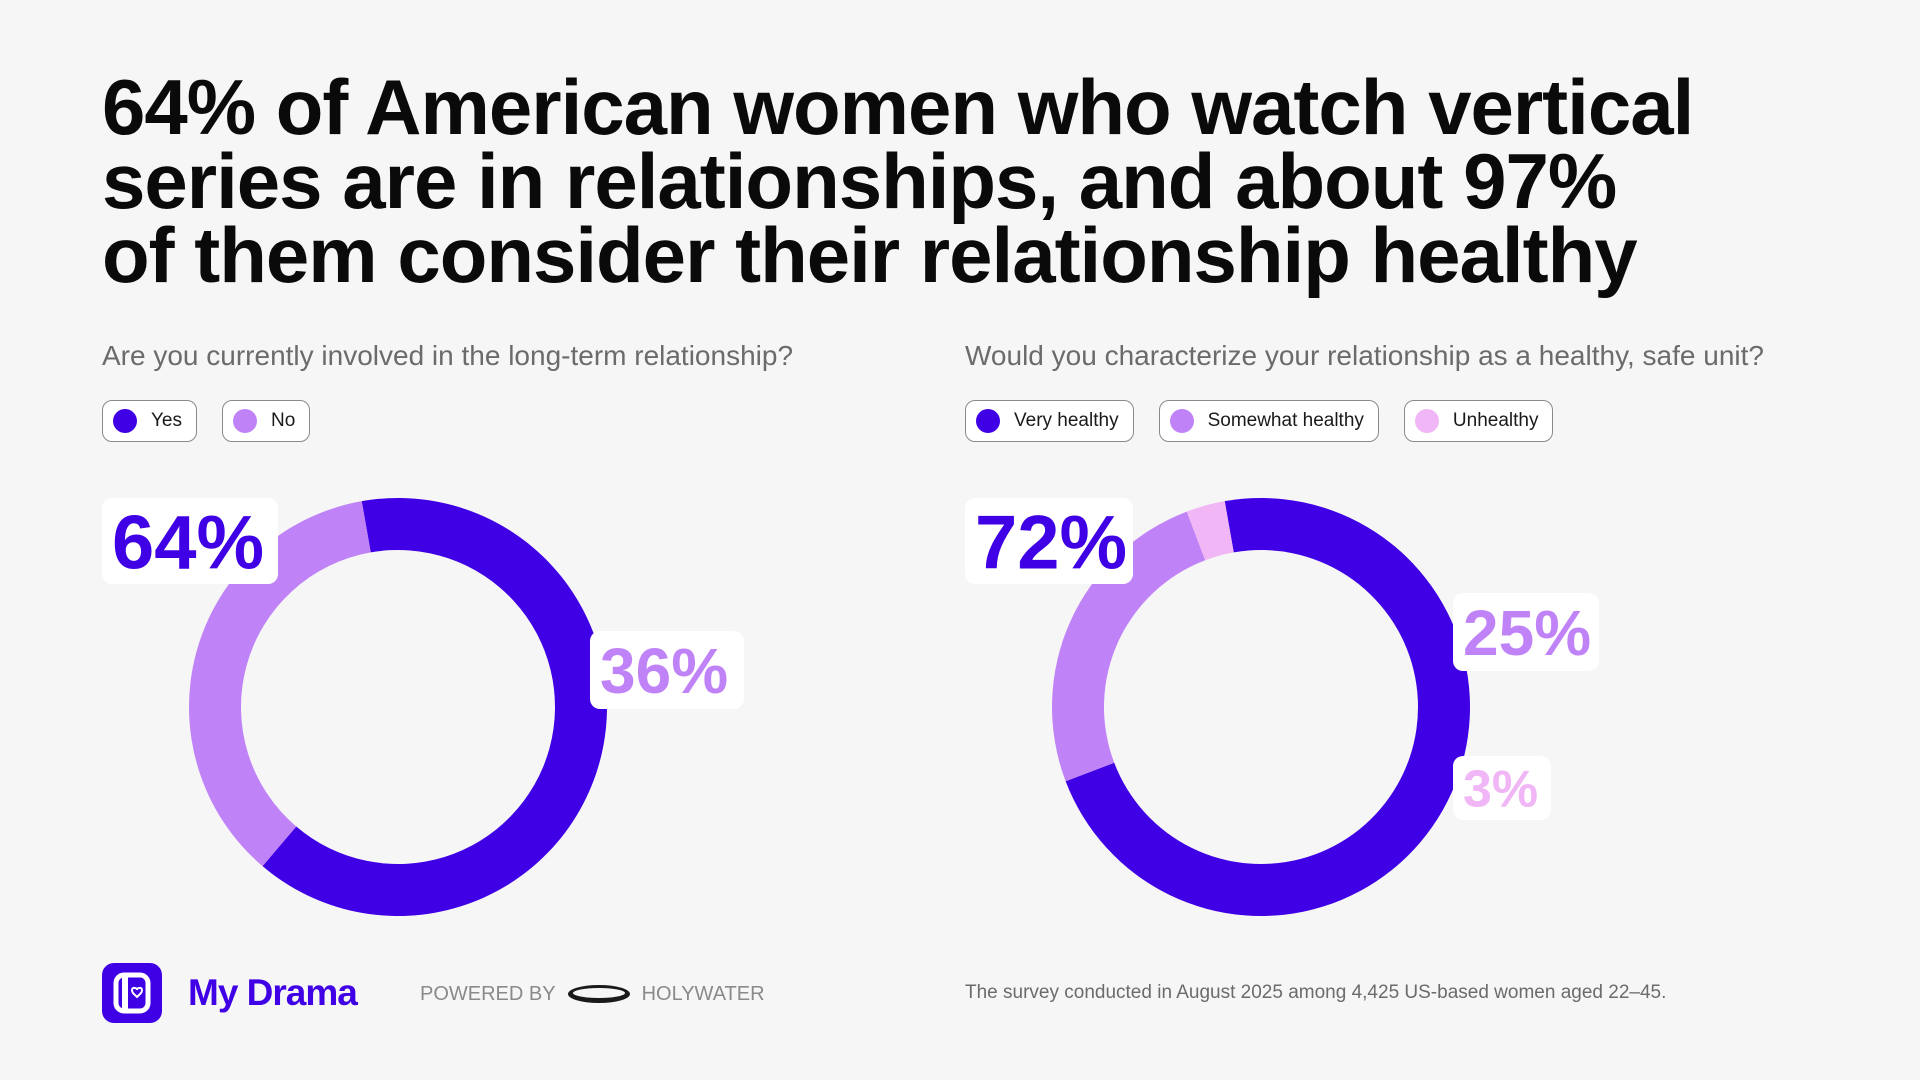 Image resolution: width=1920 pixels, height=1080 pixels. I want to click on powered-by: POWERED BY HOLYWATER, so click(592, 994).